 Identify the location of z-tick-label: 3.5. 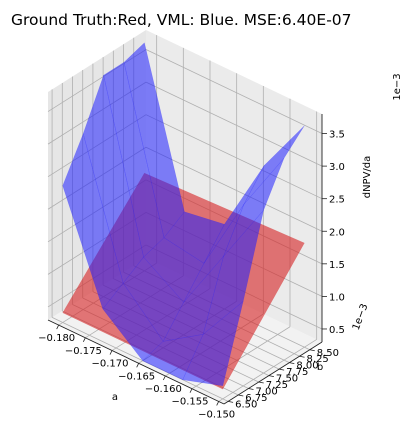
(337, 135).